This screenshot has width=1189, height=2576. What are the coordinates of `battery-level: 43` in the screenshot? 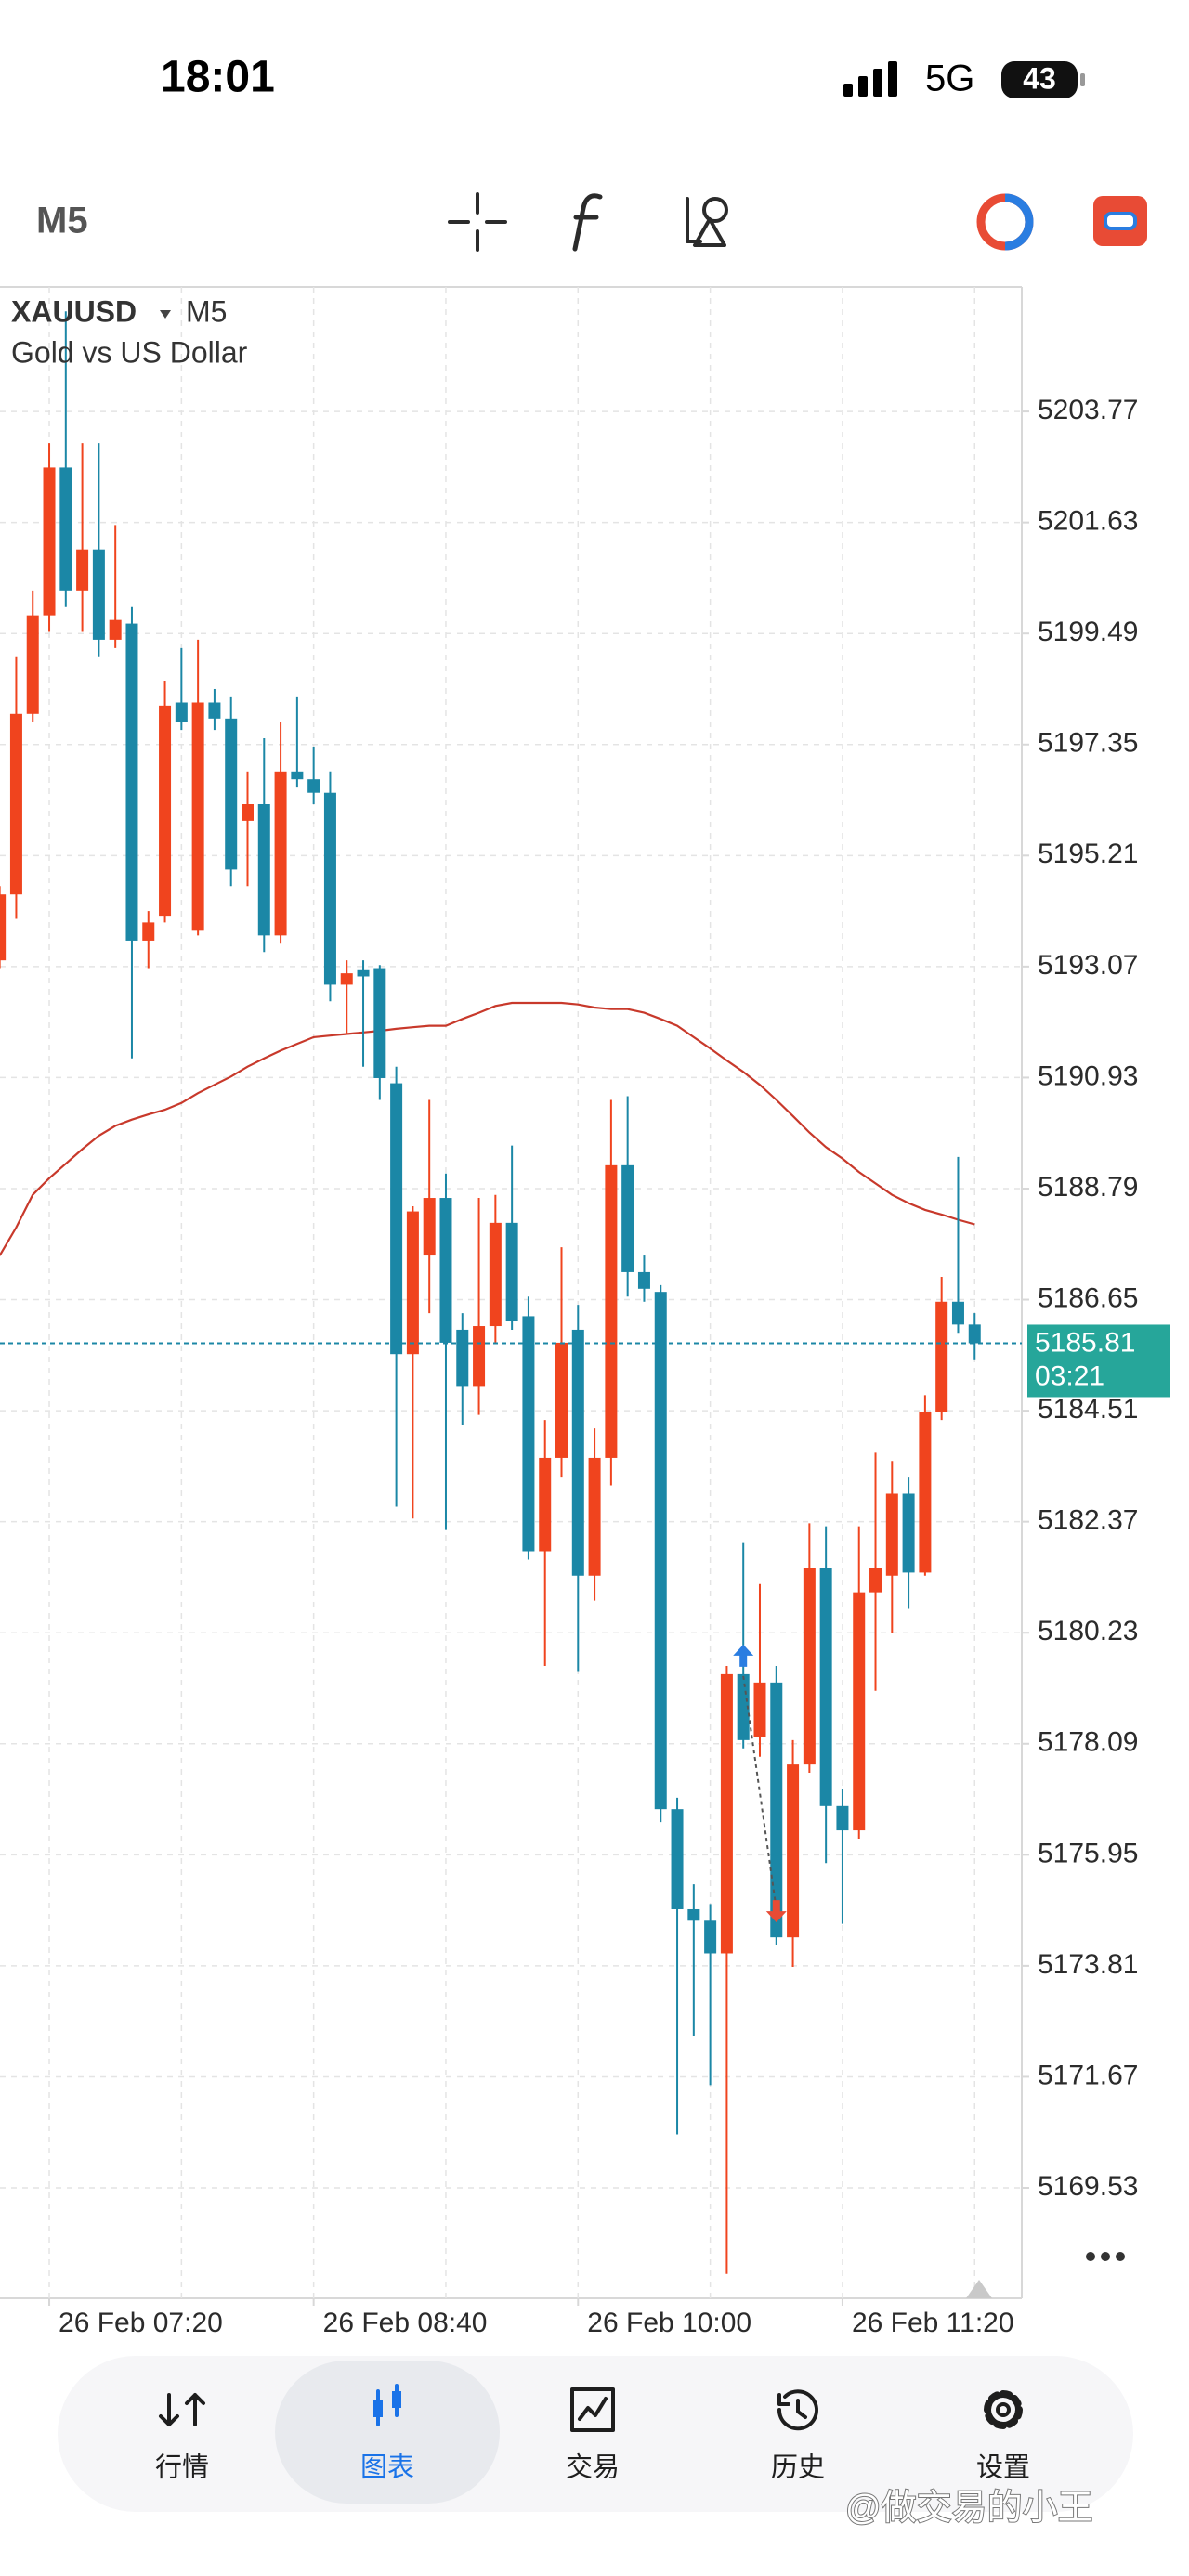 It's located at (1039, 78).